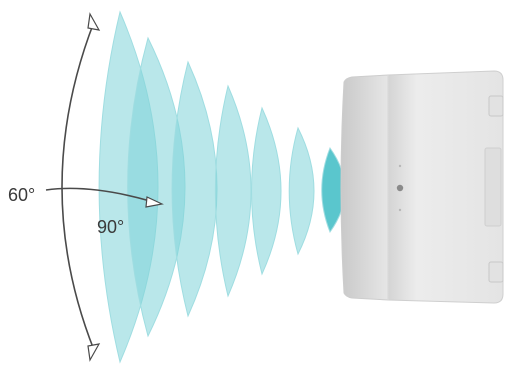 The width and height of the screenshot is (506, 374). I want to click on speaker-screw-hole-top, so click(400, 166).